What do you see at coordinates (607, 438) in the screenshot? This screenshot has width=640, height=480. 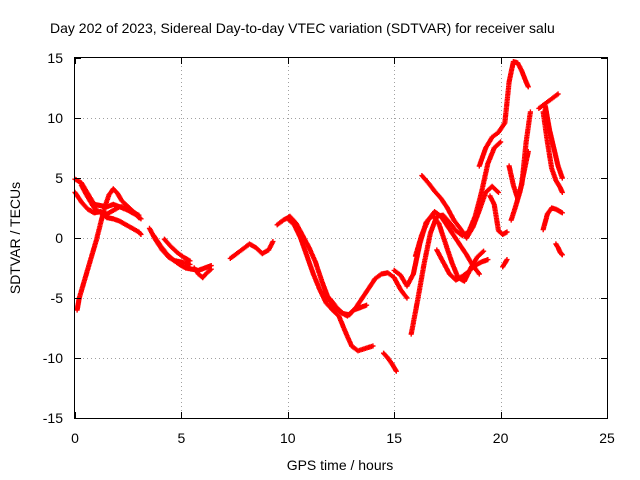 I see `x-tick-label: 25` at bounding box center [607, 438].